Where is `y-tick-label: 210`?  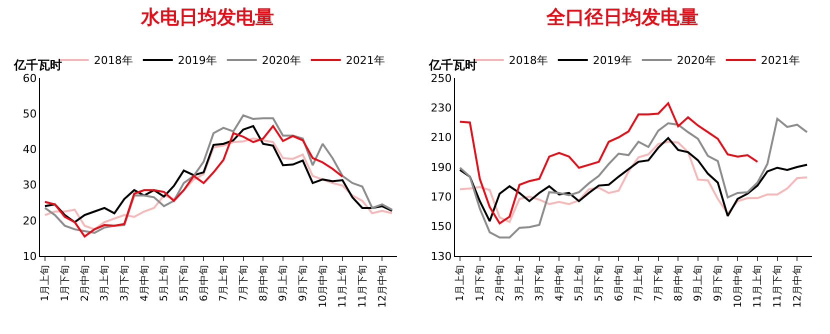 y-tick-label: 210 is located at coordinates (441, 137).